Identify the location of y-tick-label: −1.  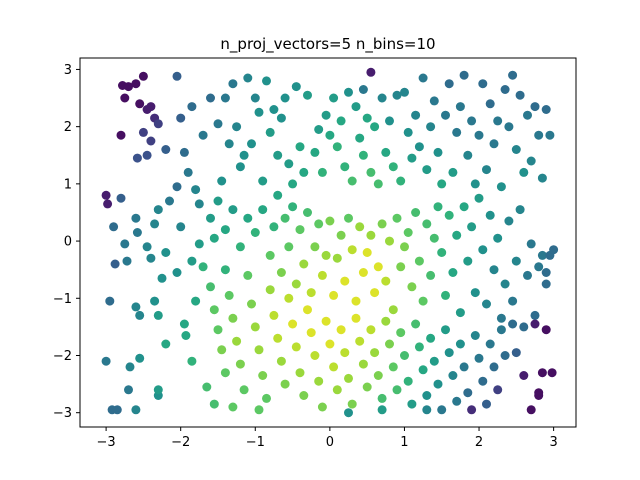
(62, 299).